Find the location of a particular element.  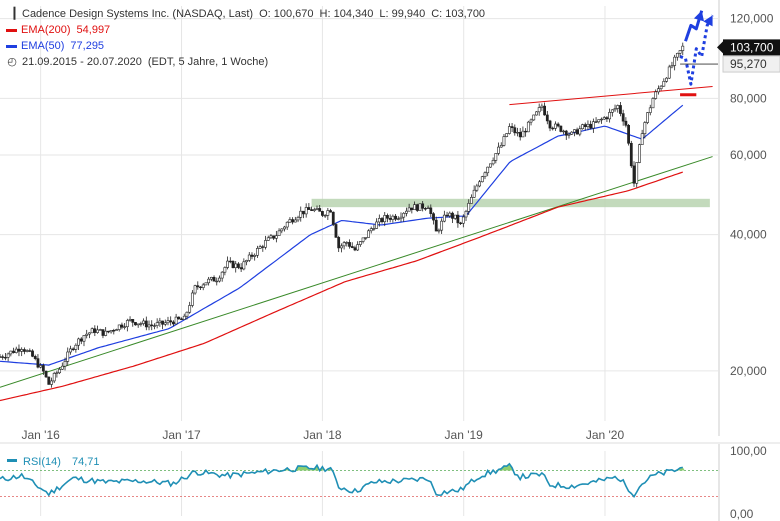

last-price-pointer is located at coordinates (720, 47).